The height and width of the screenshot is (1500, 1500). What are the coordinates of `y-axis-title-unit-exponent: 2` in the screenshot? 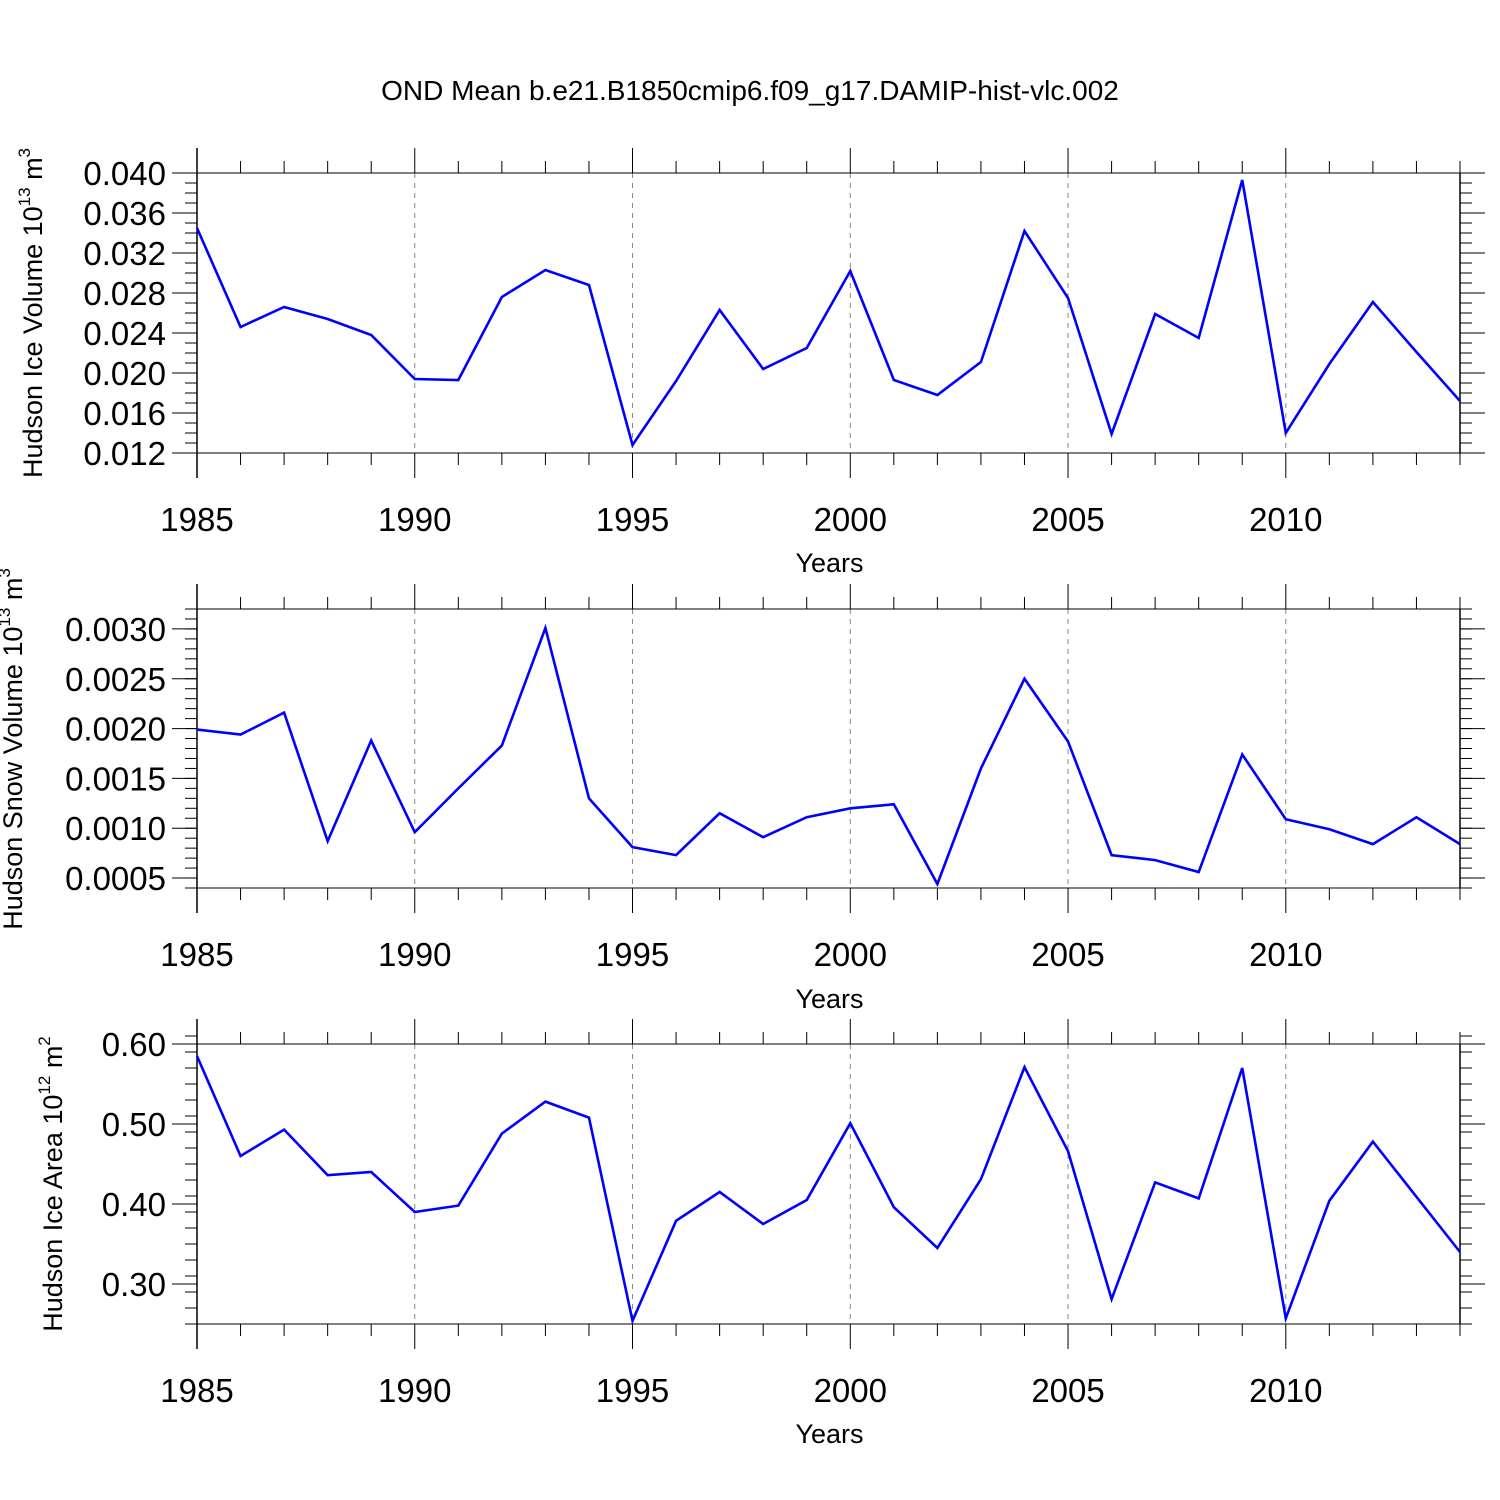 It's located at (44, 1040).